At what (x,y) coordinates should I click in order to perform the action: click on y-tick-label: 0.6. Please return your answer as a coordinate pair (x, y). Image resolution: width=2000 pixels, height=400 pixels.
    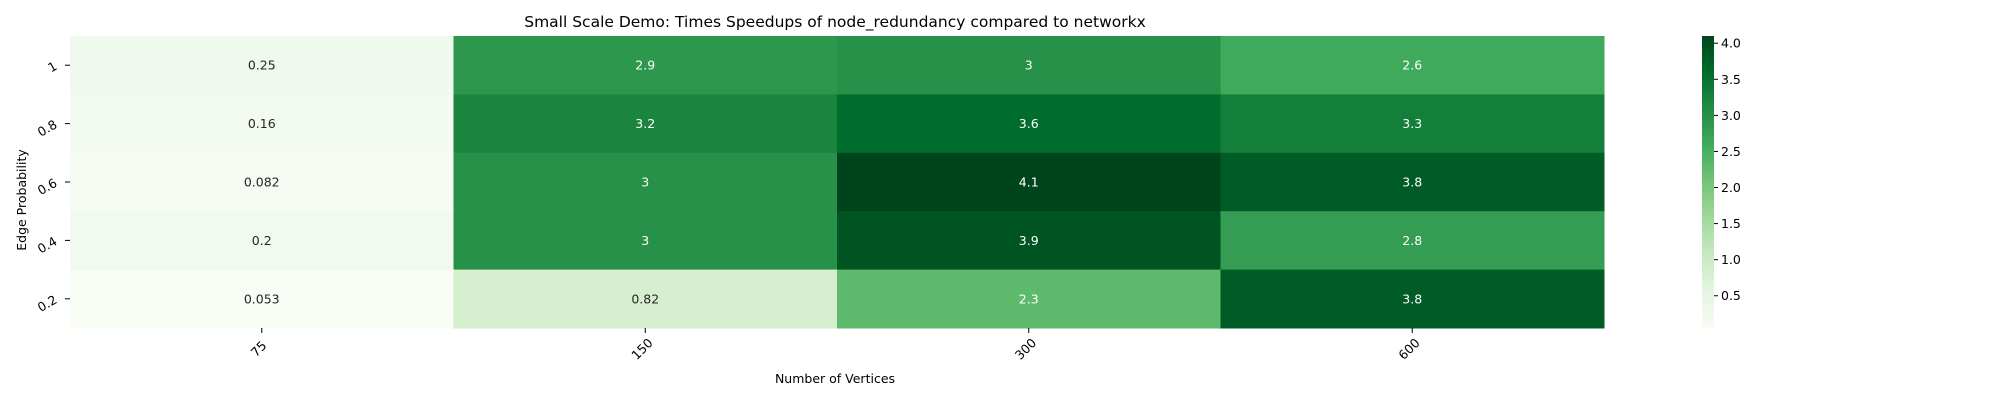
    Looking at the image, I should click on (47, 186).